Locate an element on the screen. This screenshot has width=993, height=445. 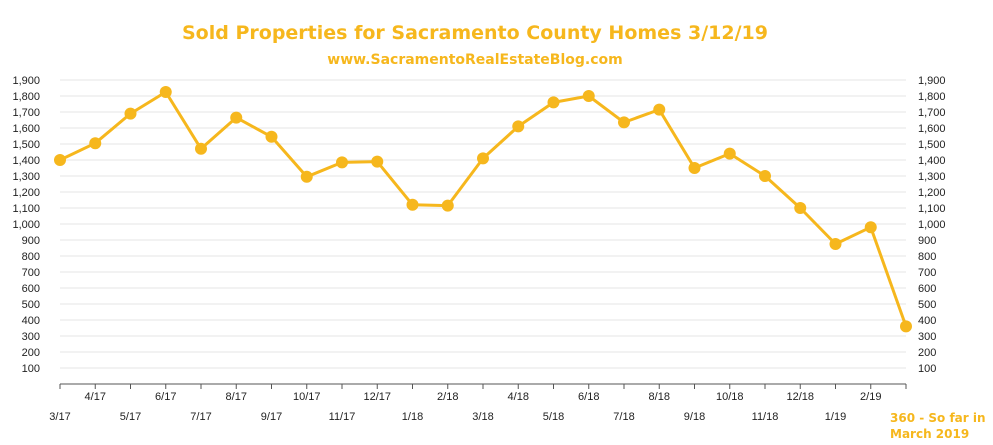
x-tick-label: 4/17 is located at coordinates (95, 397).